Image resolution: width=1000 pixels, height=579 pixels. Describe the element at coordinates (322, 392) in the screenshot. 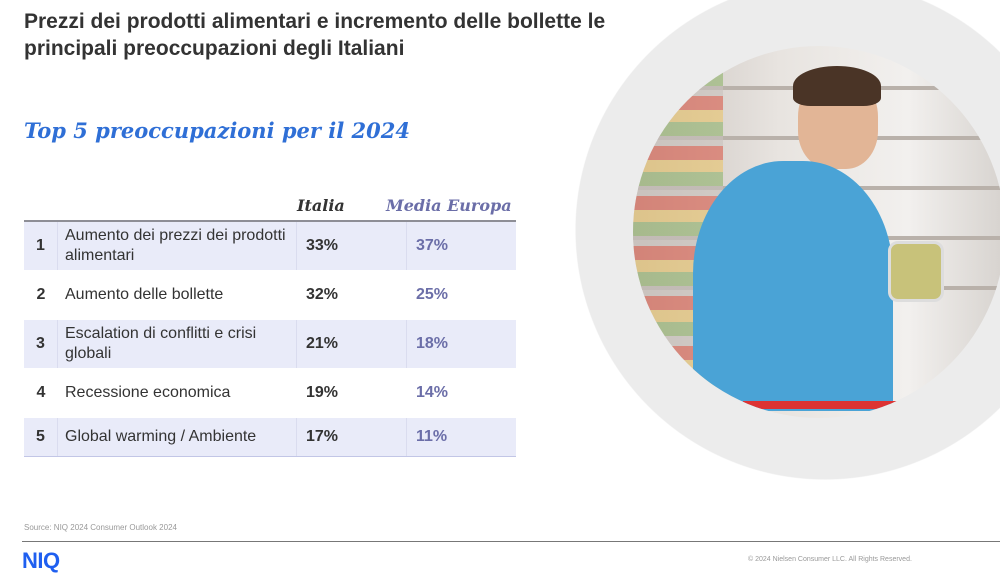

I see `italia-value: 19%` at that location.